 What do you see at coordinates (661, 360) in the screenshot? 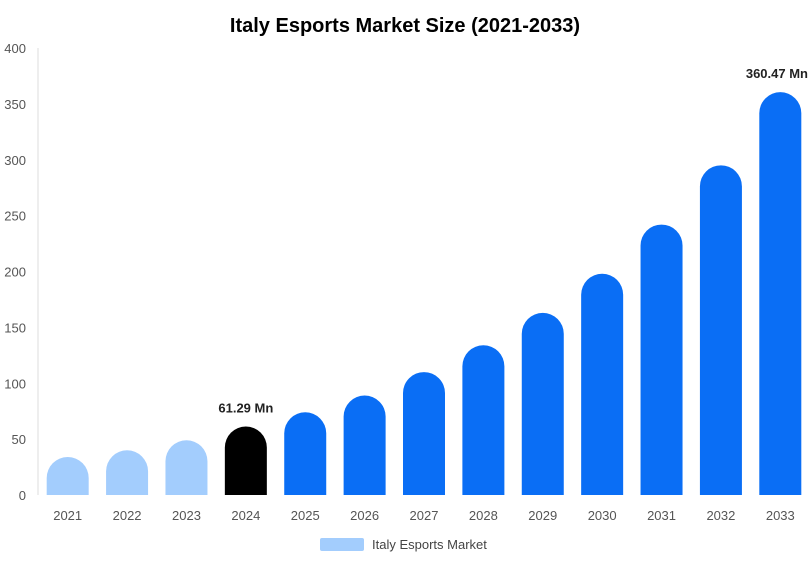
I see `bar-2031` at bounding box center [661, 360].